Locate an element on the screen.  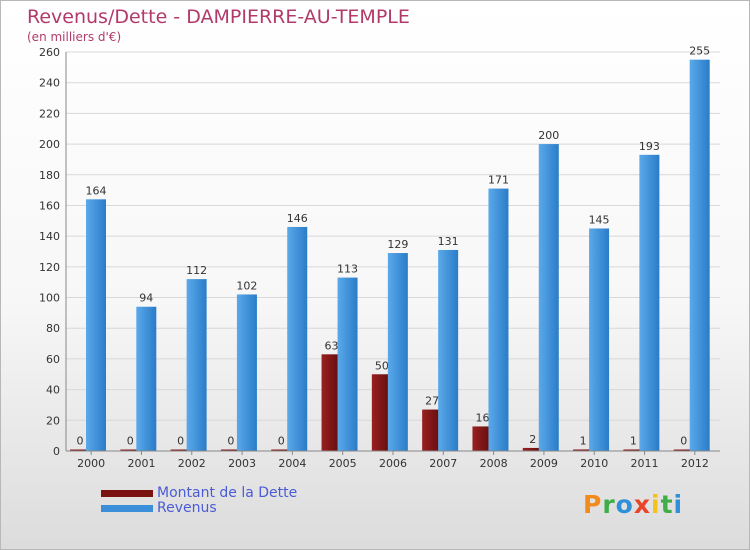
x-tick-label: 2001 is located at coordinates (141, 463).